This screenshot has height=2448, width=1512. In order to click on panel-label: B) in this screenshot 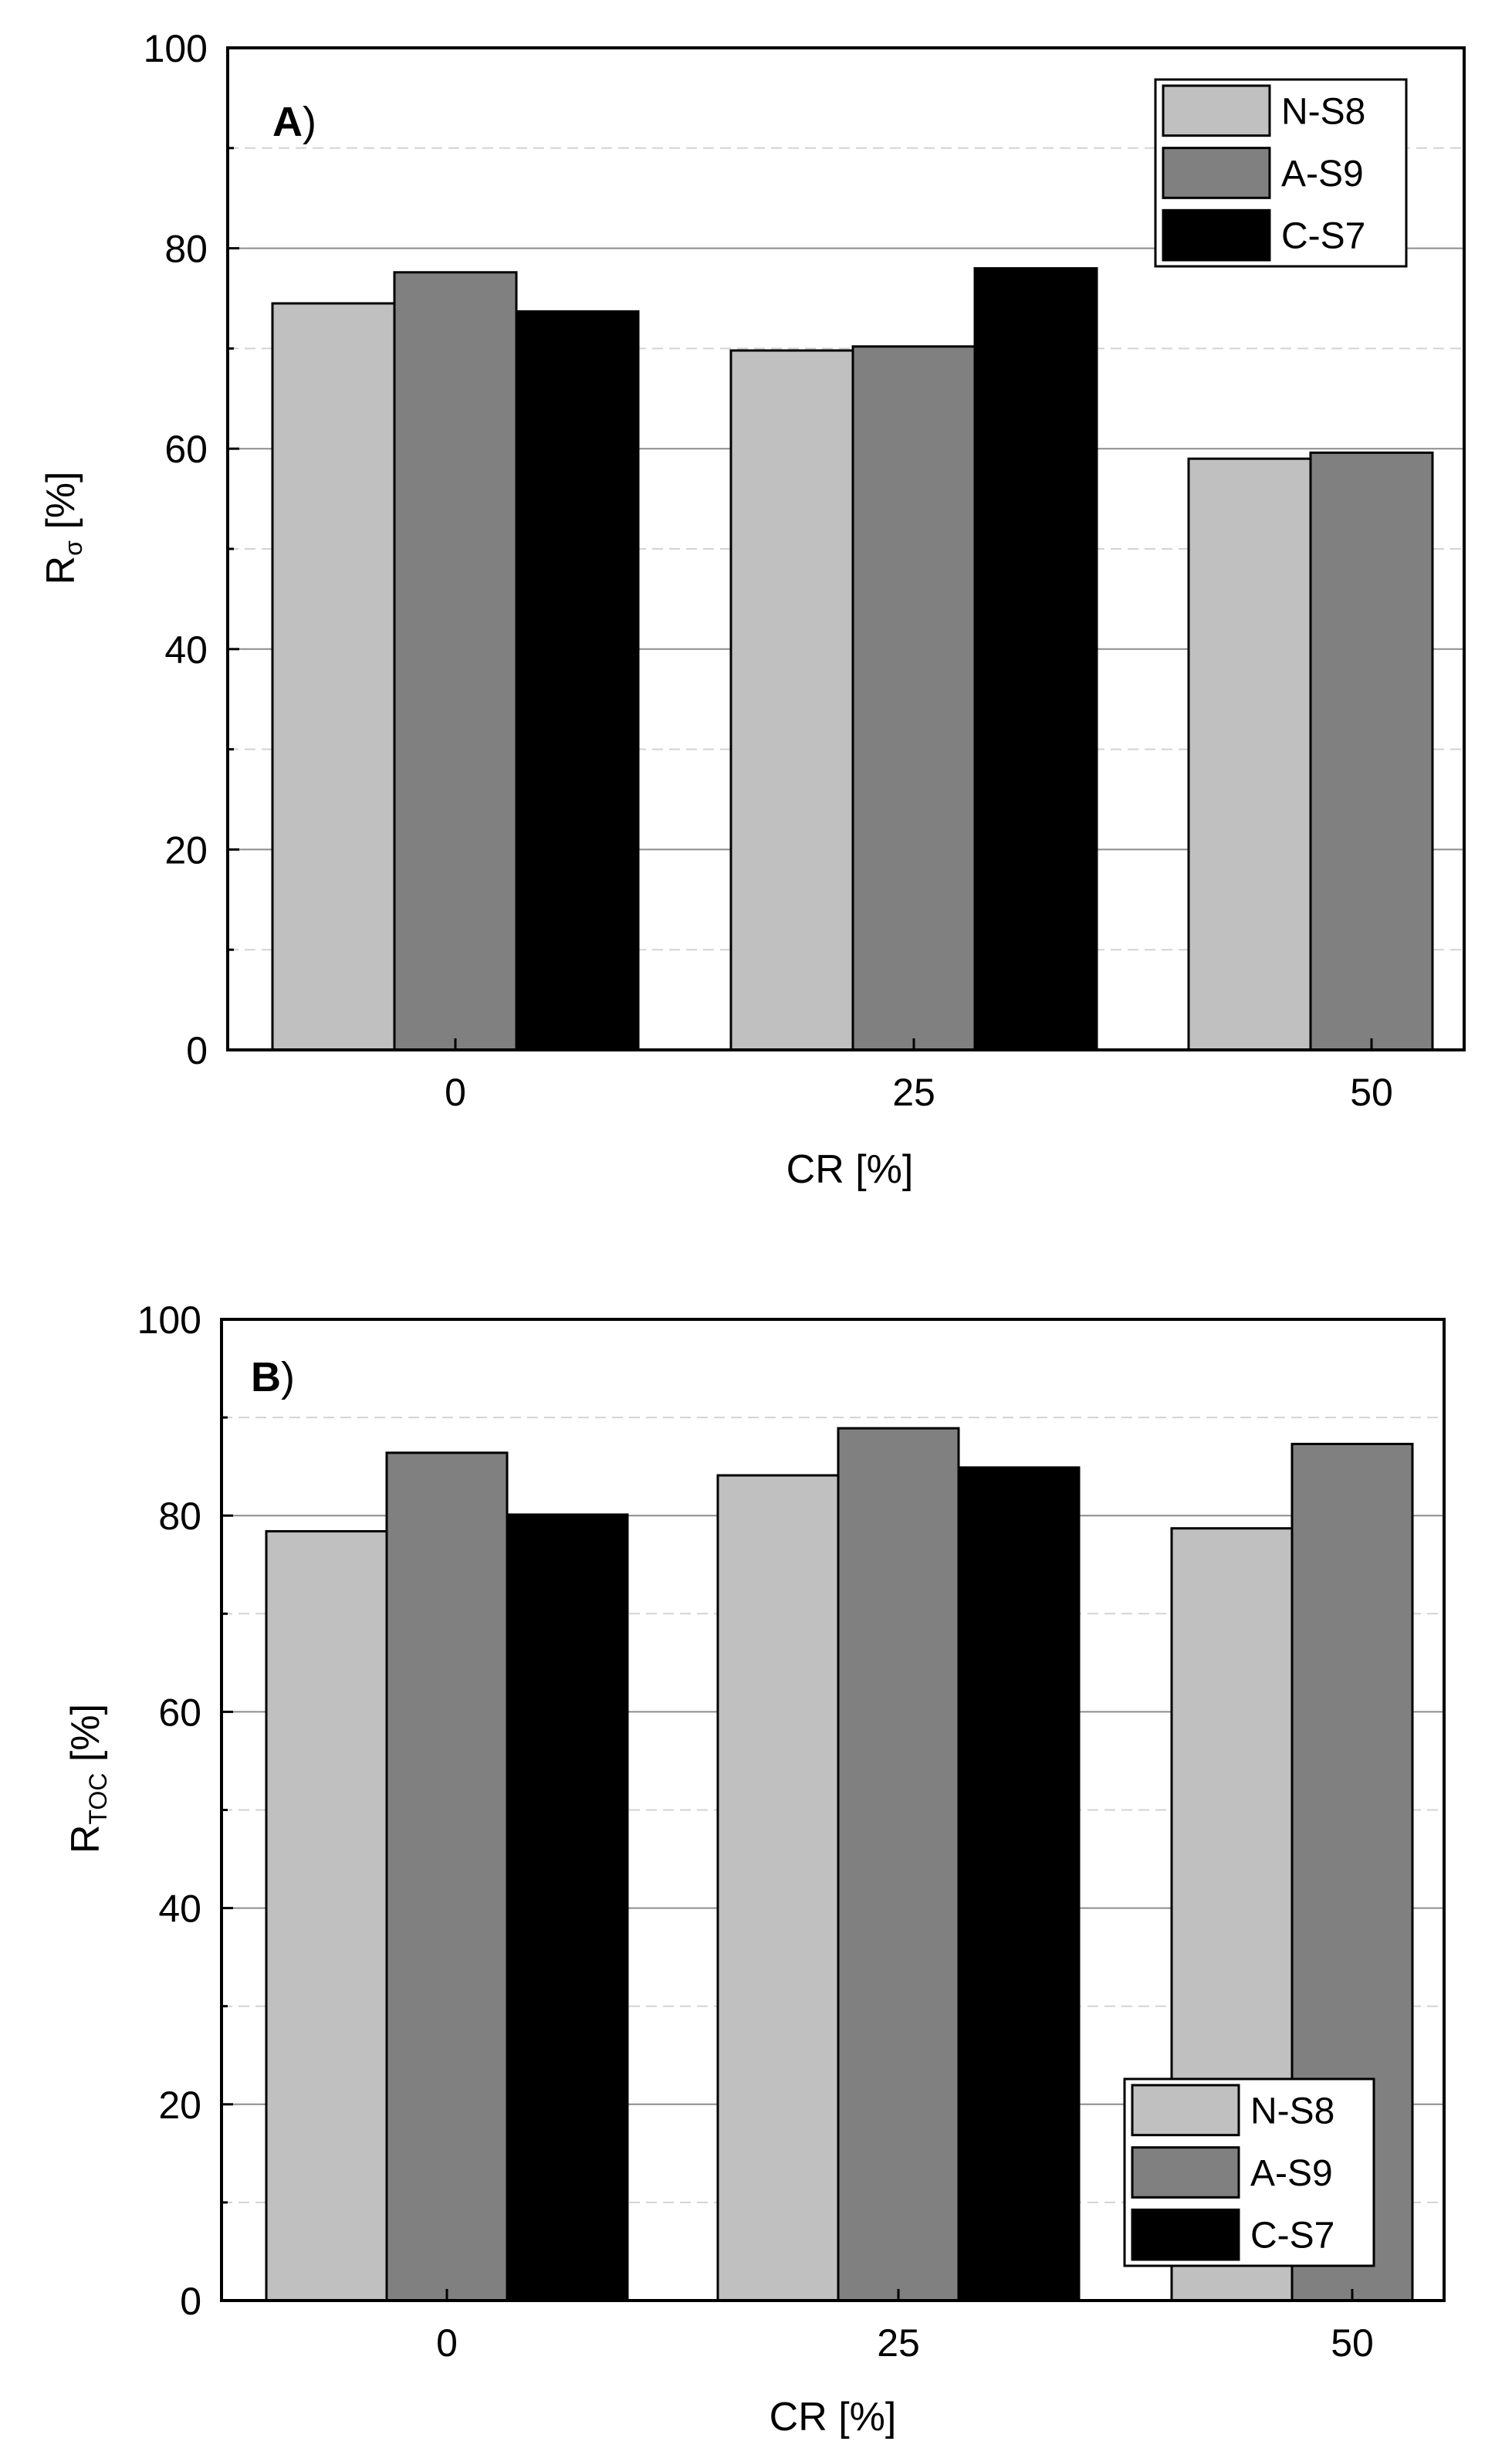, I will do `click(273, 1377)`.